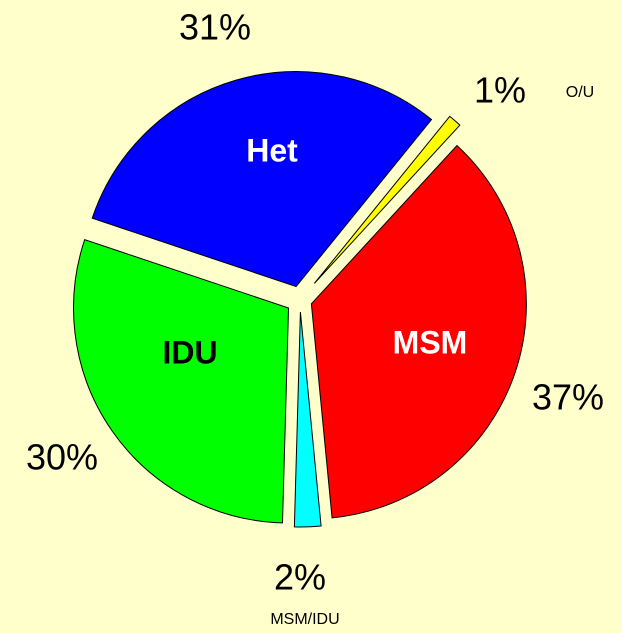 The width and height of the screenshot is (622, 633). Describe the element at coordinates (304, 619) in the screenshot. I see `slice-label: MSM/IDU` at that location.